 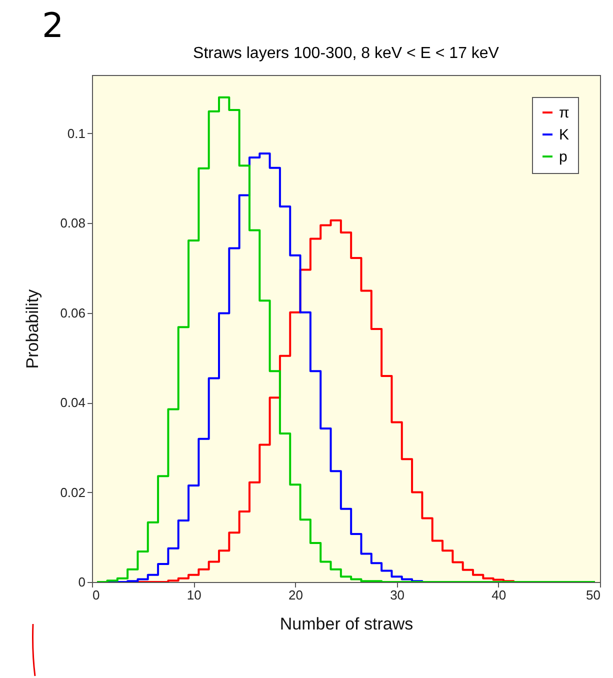 What do you see at coordinates (346, 53) in the screenshot?
I see `chart-title: Straws layers 100-300, 8 keV < E < 17 keV` at bounding box center [346, 53].